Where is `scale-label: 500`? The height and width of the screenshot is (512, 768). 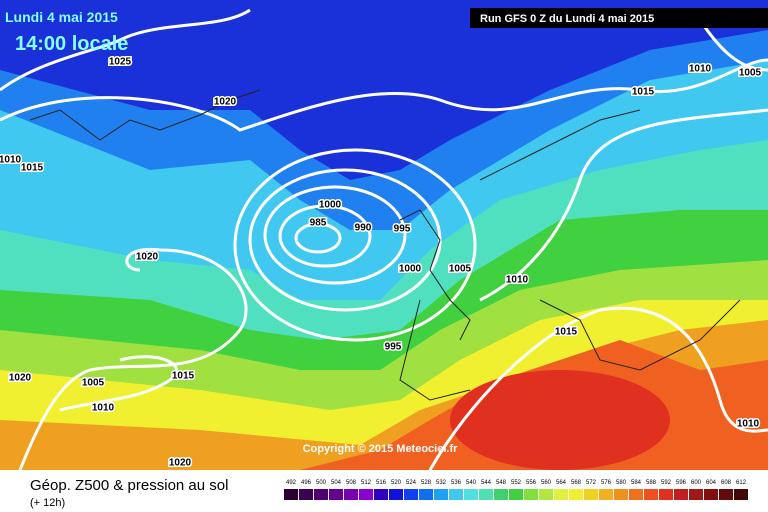
scale-label: 500 is located at coordinates (321, 483).